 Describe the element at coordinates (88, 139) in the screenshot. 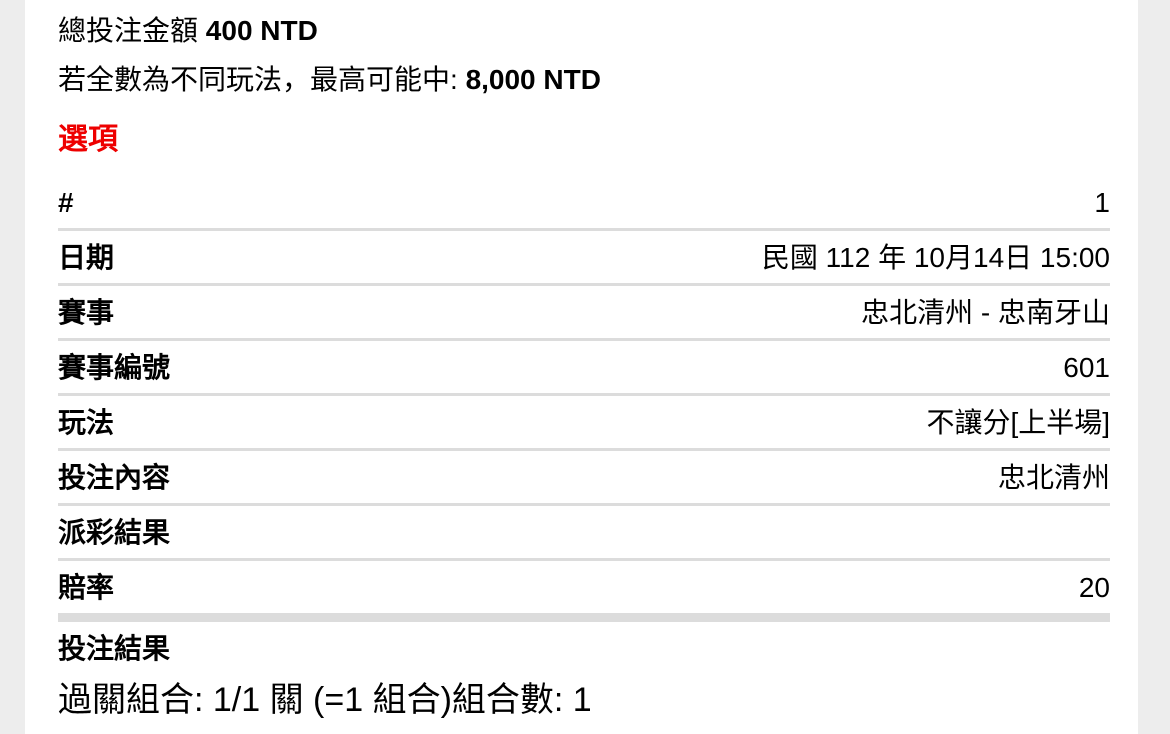

I see `section-title-options: 選項` at that location.